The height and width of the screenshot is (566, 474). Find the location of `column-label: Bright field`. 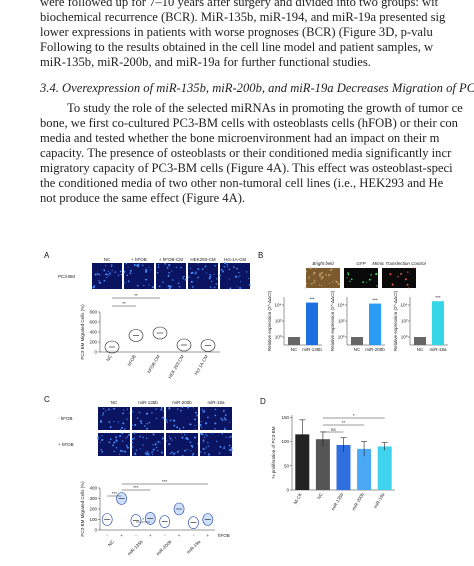

column-label: Bright field is located at coordinates (323, 263).